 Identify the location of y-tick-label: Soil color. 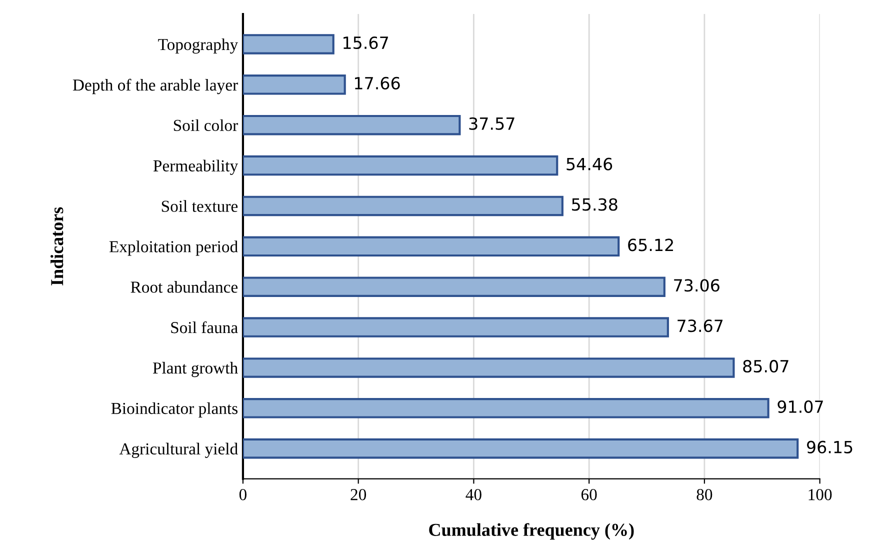
(206, 125).